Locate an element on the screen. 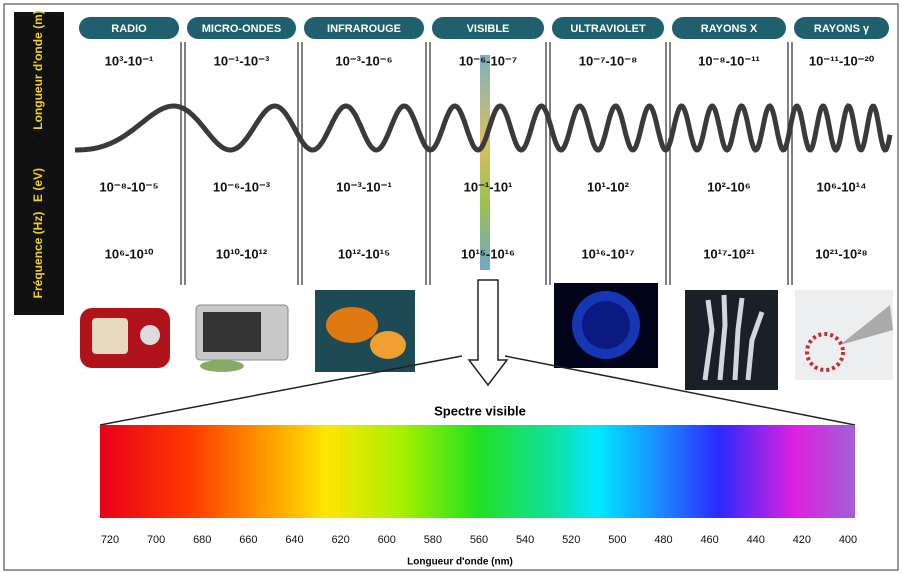  row-label: Longueur d'onde (m) is located at coordinates (38, 70).